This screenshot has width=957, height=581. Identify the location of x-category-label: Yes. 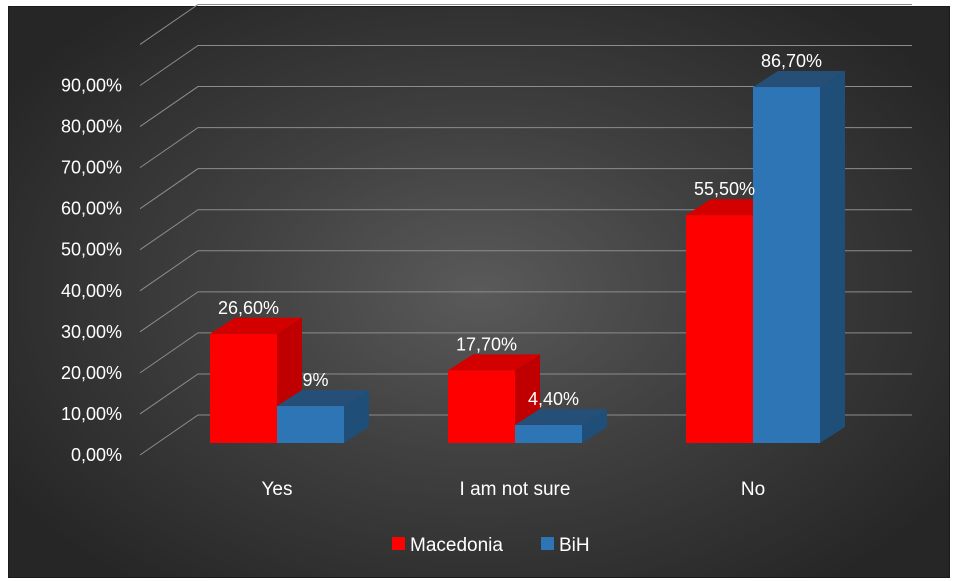
(277, 489).